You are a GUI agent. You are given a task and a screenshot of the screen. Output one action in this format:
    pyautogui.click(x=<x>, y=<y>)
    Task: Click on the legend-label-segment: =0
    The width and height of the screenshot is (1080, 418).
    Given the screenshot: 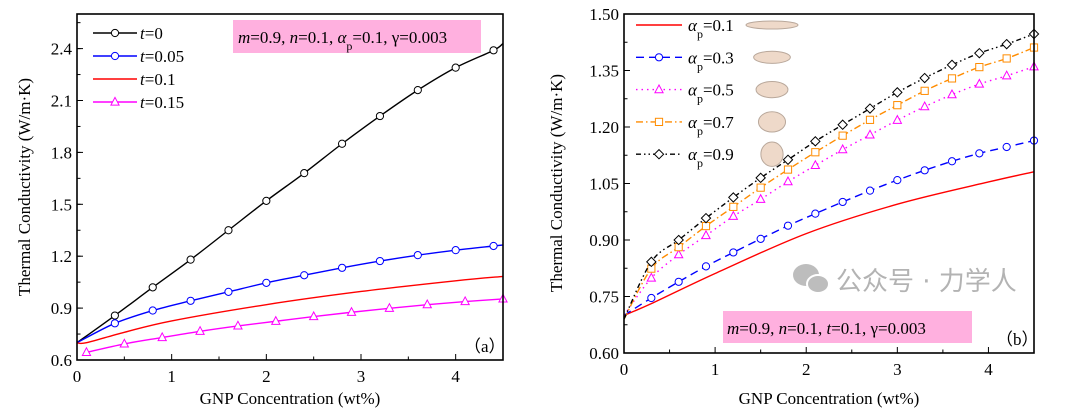 What is the action you would take?
    pyautogui.click(x=154, y=33)
    